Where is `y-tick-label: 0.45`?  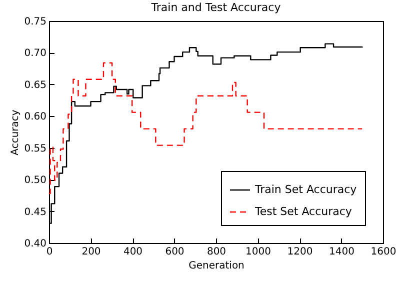
y-tick-label: 0.45 is located at coordinates (35, 212).